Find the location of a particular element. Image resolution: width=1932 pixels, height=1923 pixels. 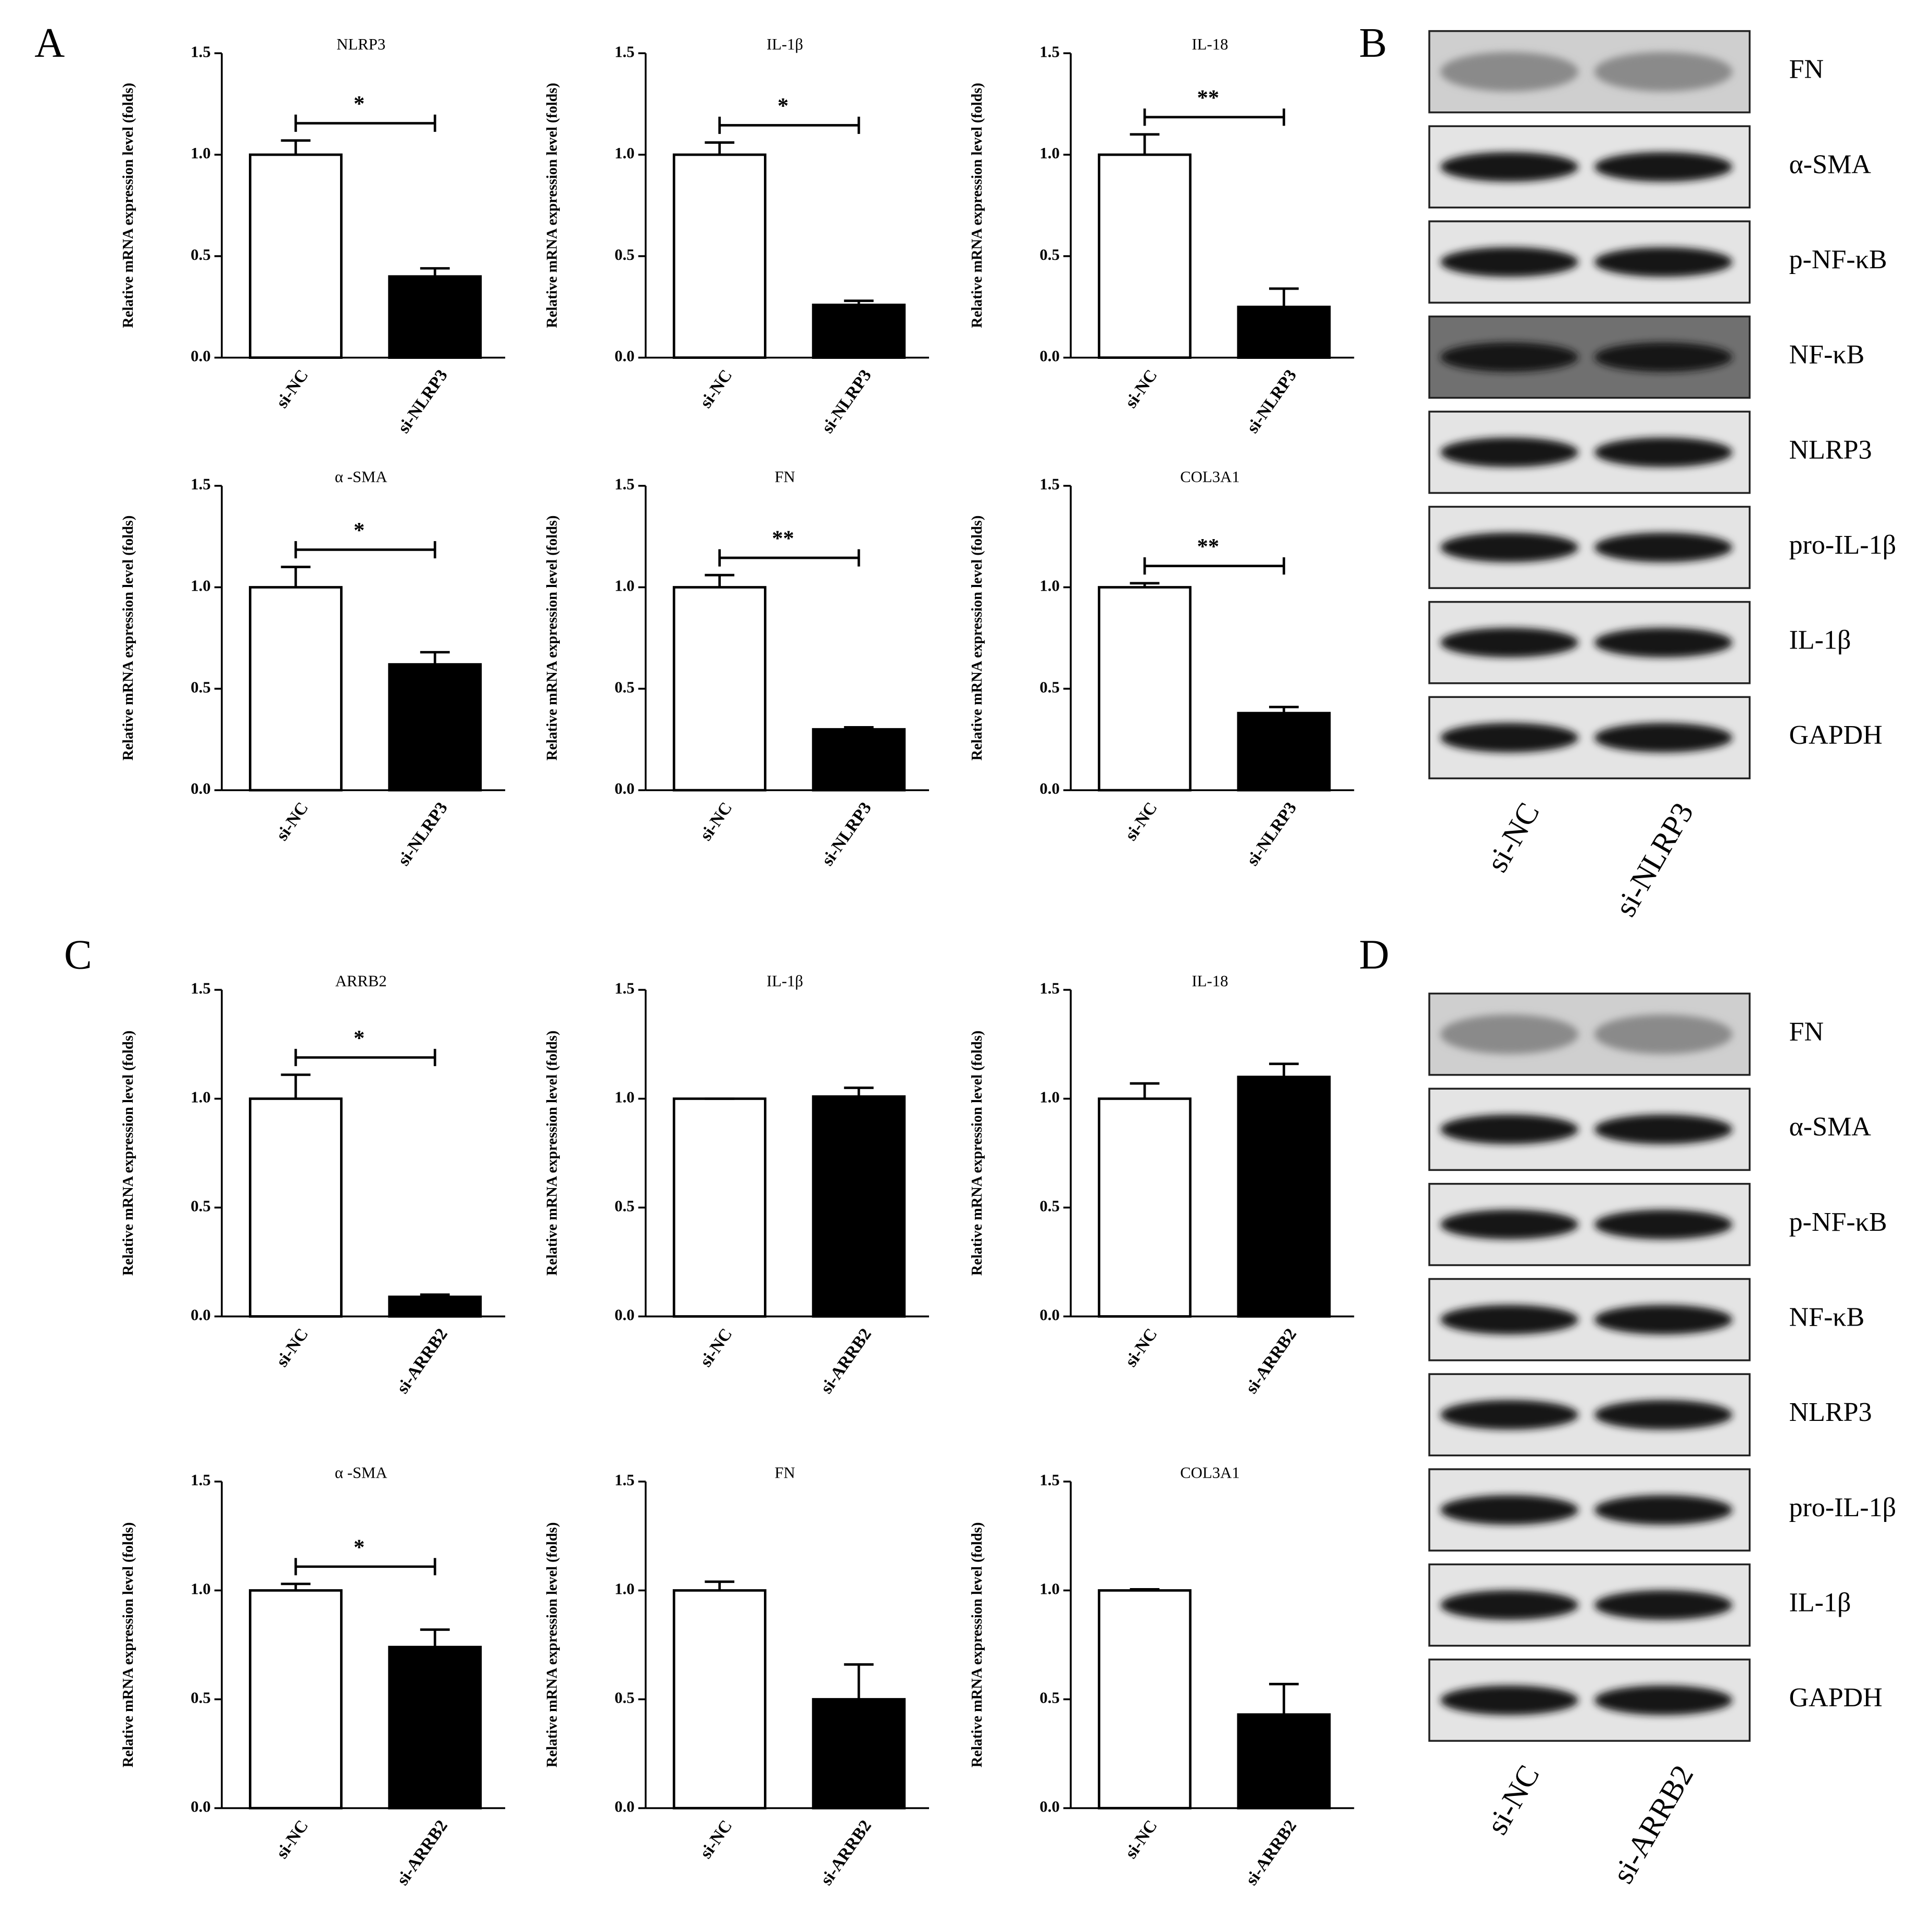

band-label: IL-1β is located at coordinates (1820, 640).